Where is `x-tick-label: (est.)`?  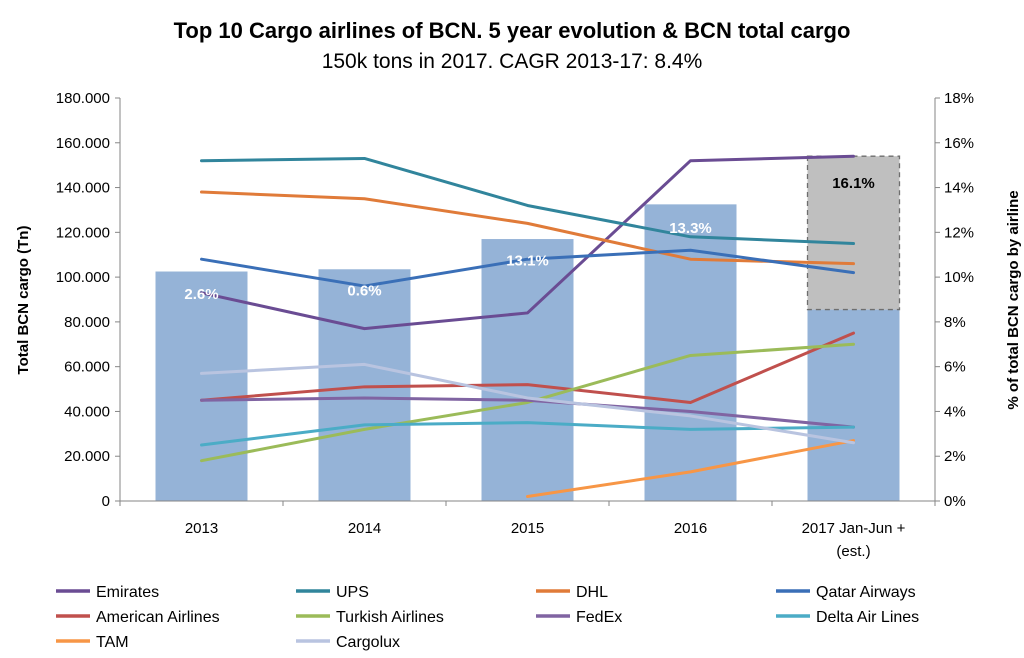 x-tick-label: (est.) is located at coordinates (853, 551).